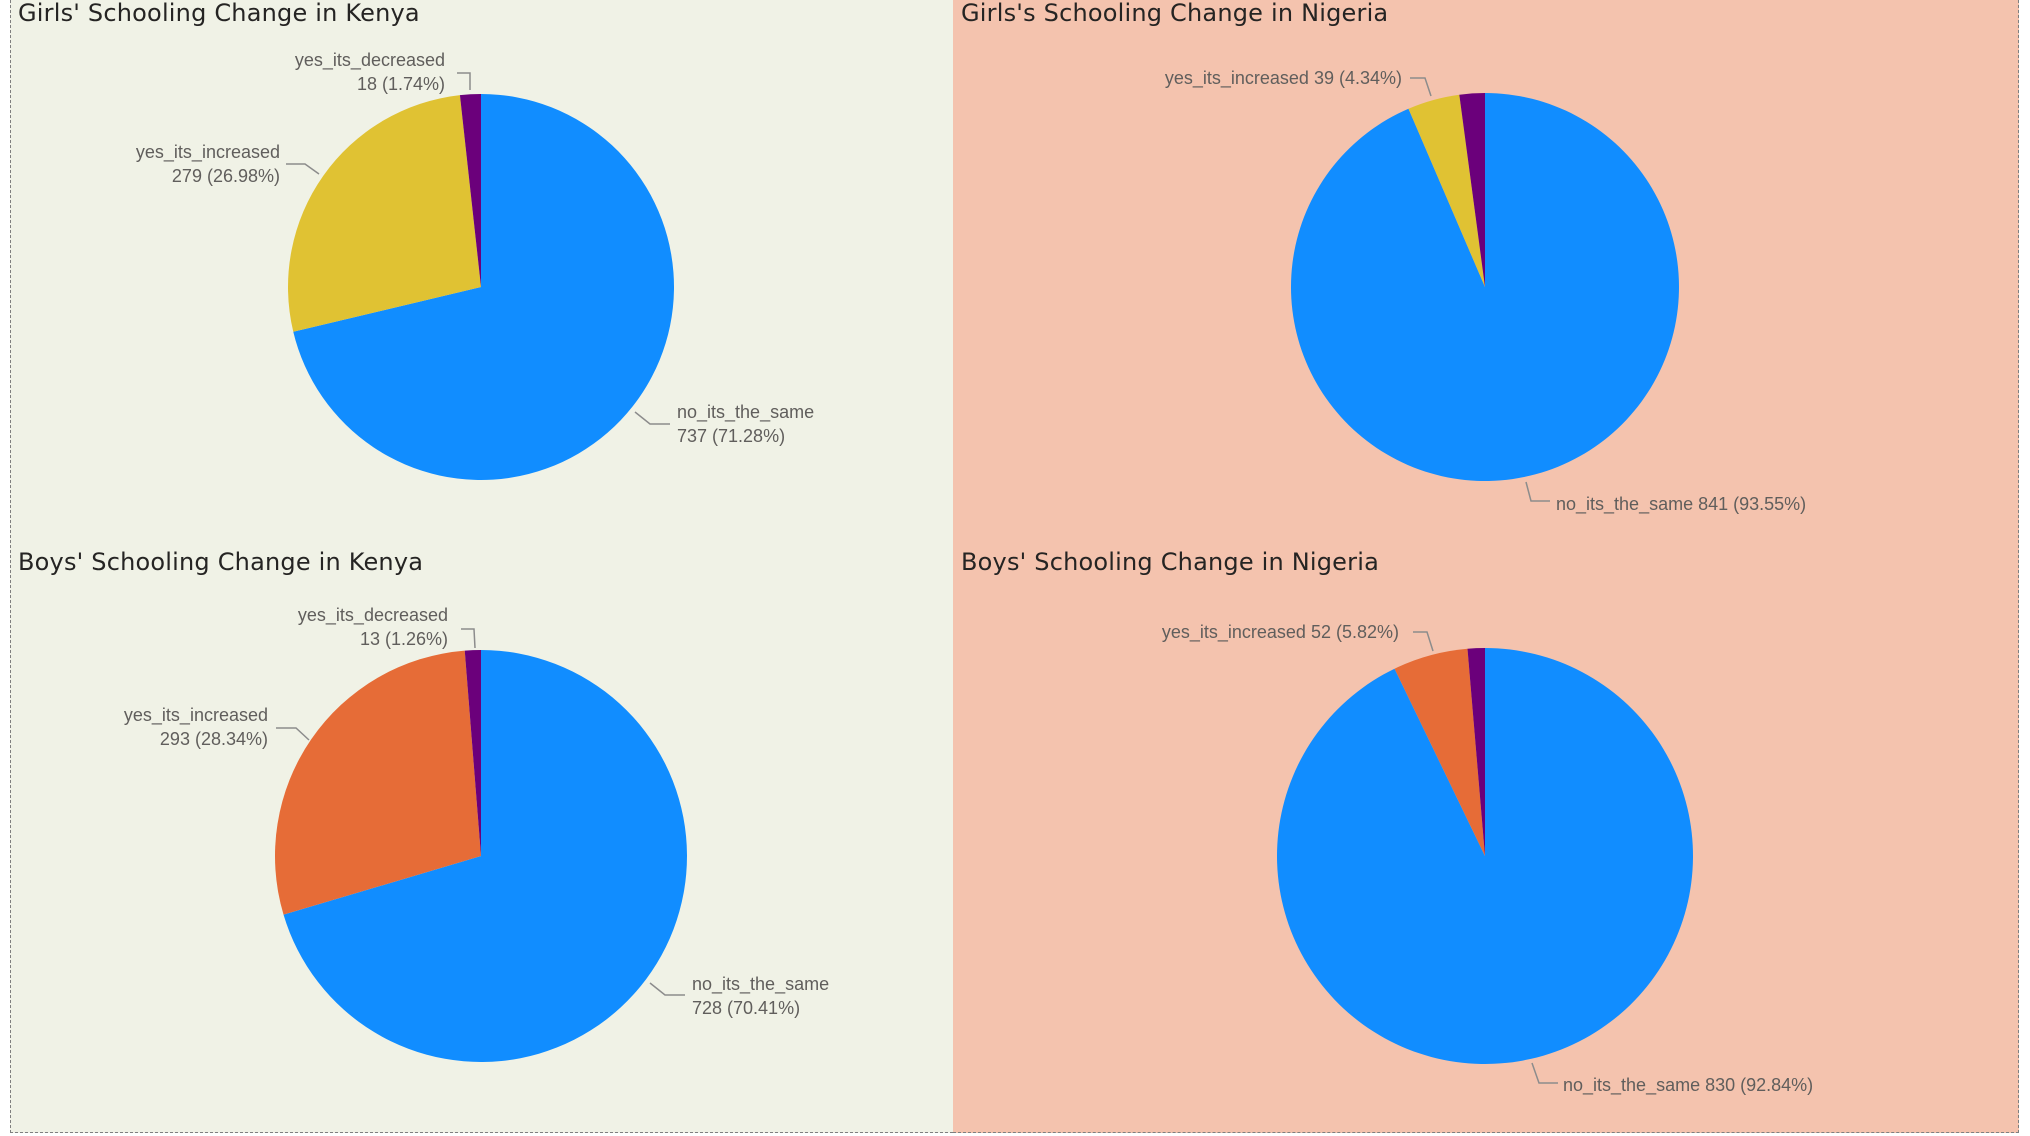 The width and height of the screenshot is (2030, 1136). Describe the element at coordinates (1175, 13) in the screenshot. I see `chart-title-girls-nigeria: Girls's Schooling Change in Nigeria` at that location.